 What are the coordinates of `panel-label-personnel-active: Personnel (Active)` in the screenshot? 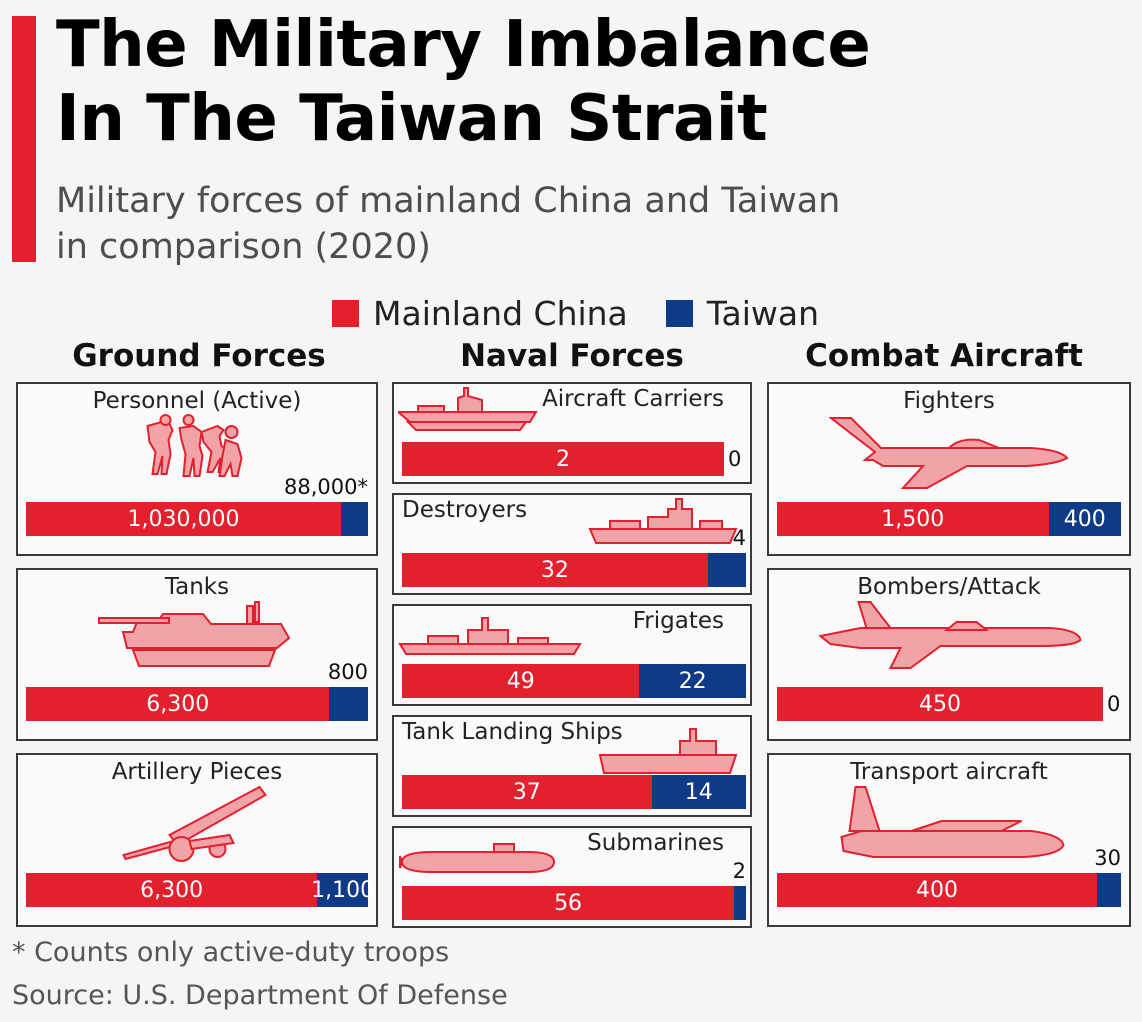 It's located at (197, 401).